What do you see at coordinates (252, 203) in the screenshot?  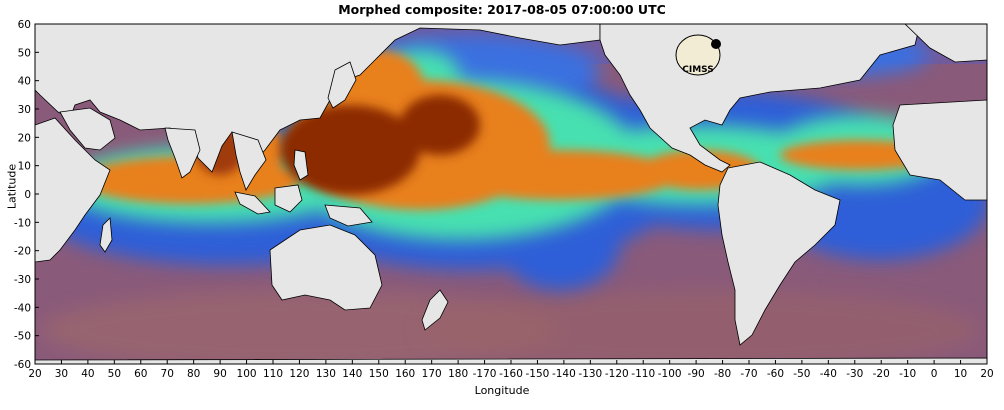 I see `land-sumatra` at bounding box center [252, 203].